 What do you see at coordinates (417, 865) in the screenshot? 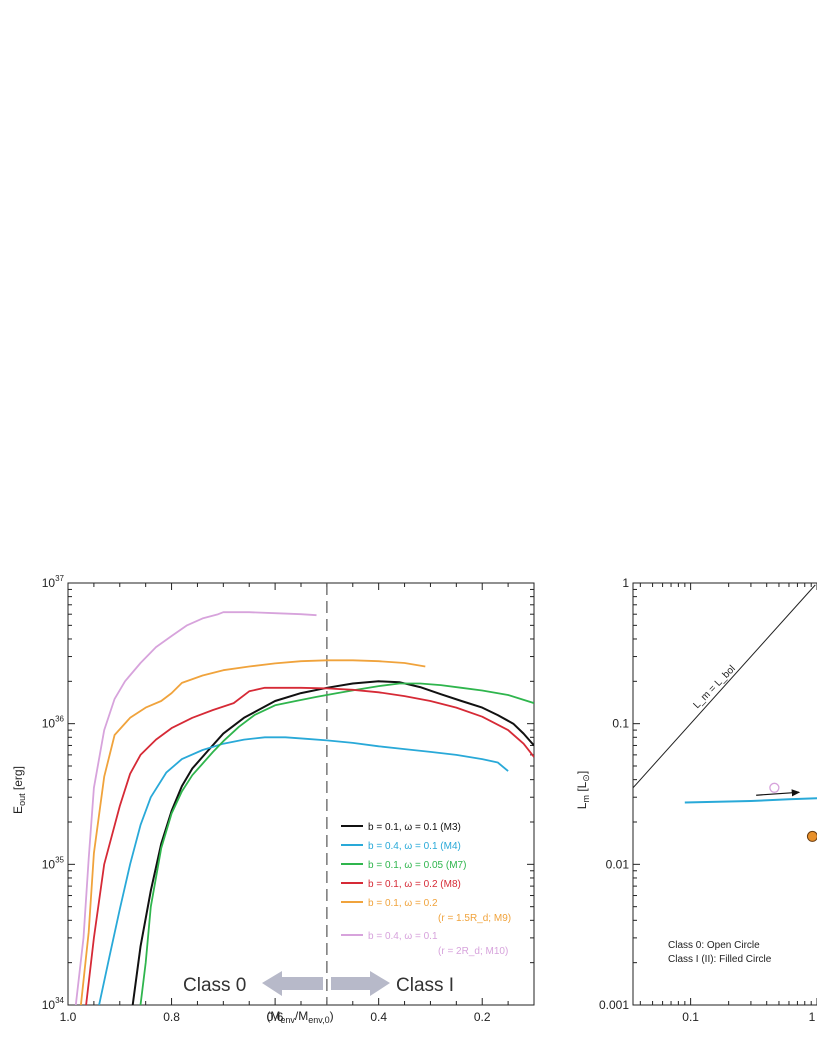
I see `legend-label-m7: b = 0.1, ω = 0.05 (M7)` at bounding box center [417, 865].